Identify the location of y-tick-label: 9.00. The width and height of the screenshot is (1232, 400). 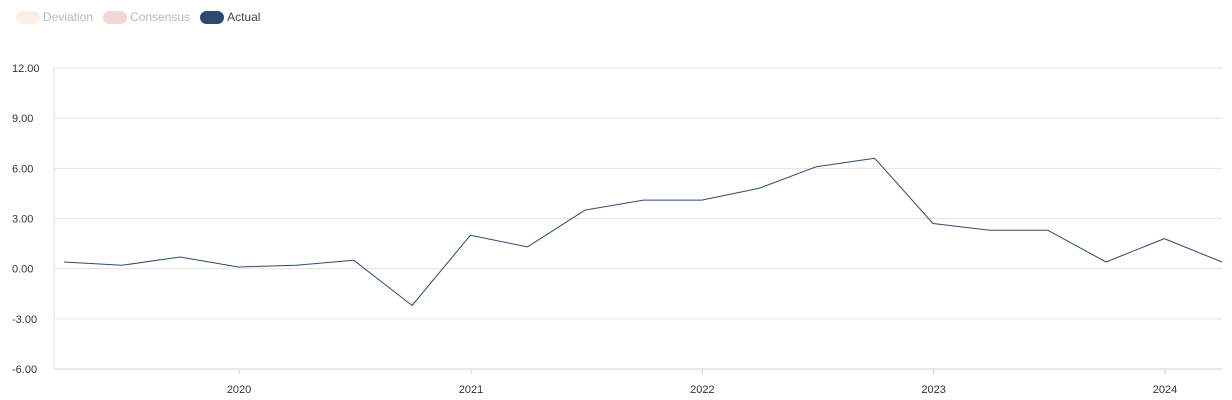
(22, 119).